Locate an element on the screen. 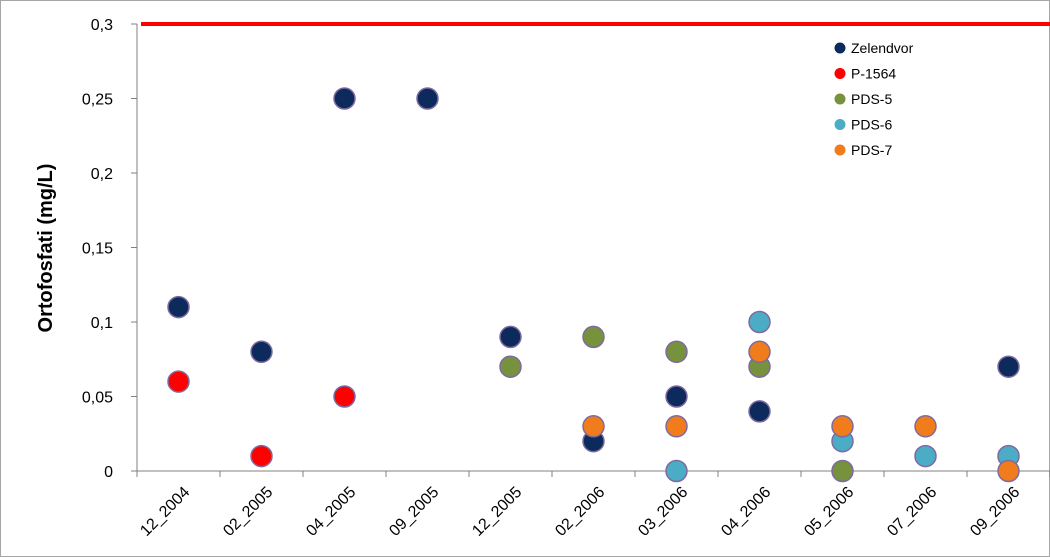 This screenshot has height=557, width=1050. y-tick-group: 0 0,05 0,1 0,15 0,2 0,25 0,3 is located at coordinates (109, 249).